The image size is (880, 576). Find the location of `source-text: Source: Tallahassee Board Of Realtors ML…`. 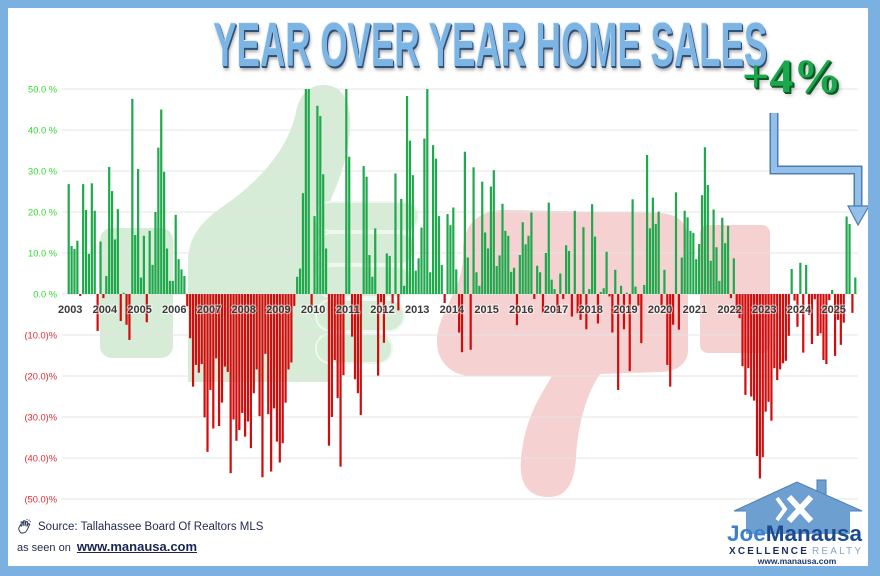

source-text: Source: Tallahassee Board Of Realtors ML… is located at coordinates (151, 526).